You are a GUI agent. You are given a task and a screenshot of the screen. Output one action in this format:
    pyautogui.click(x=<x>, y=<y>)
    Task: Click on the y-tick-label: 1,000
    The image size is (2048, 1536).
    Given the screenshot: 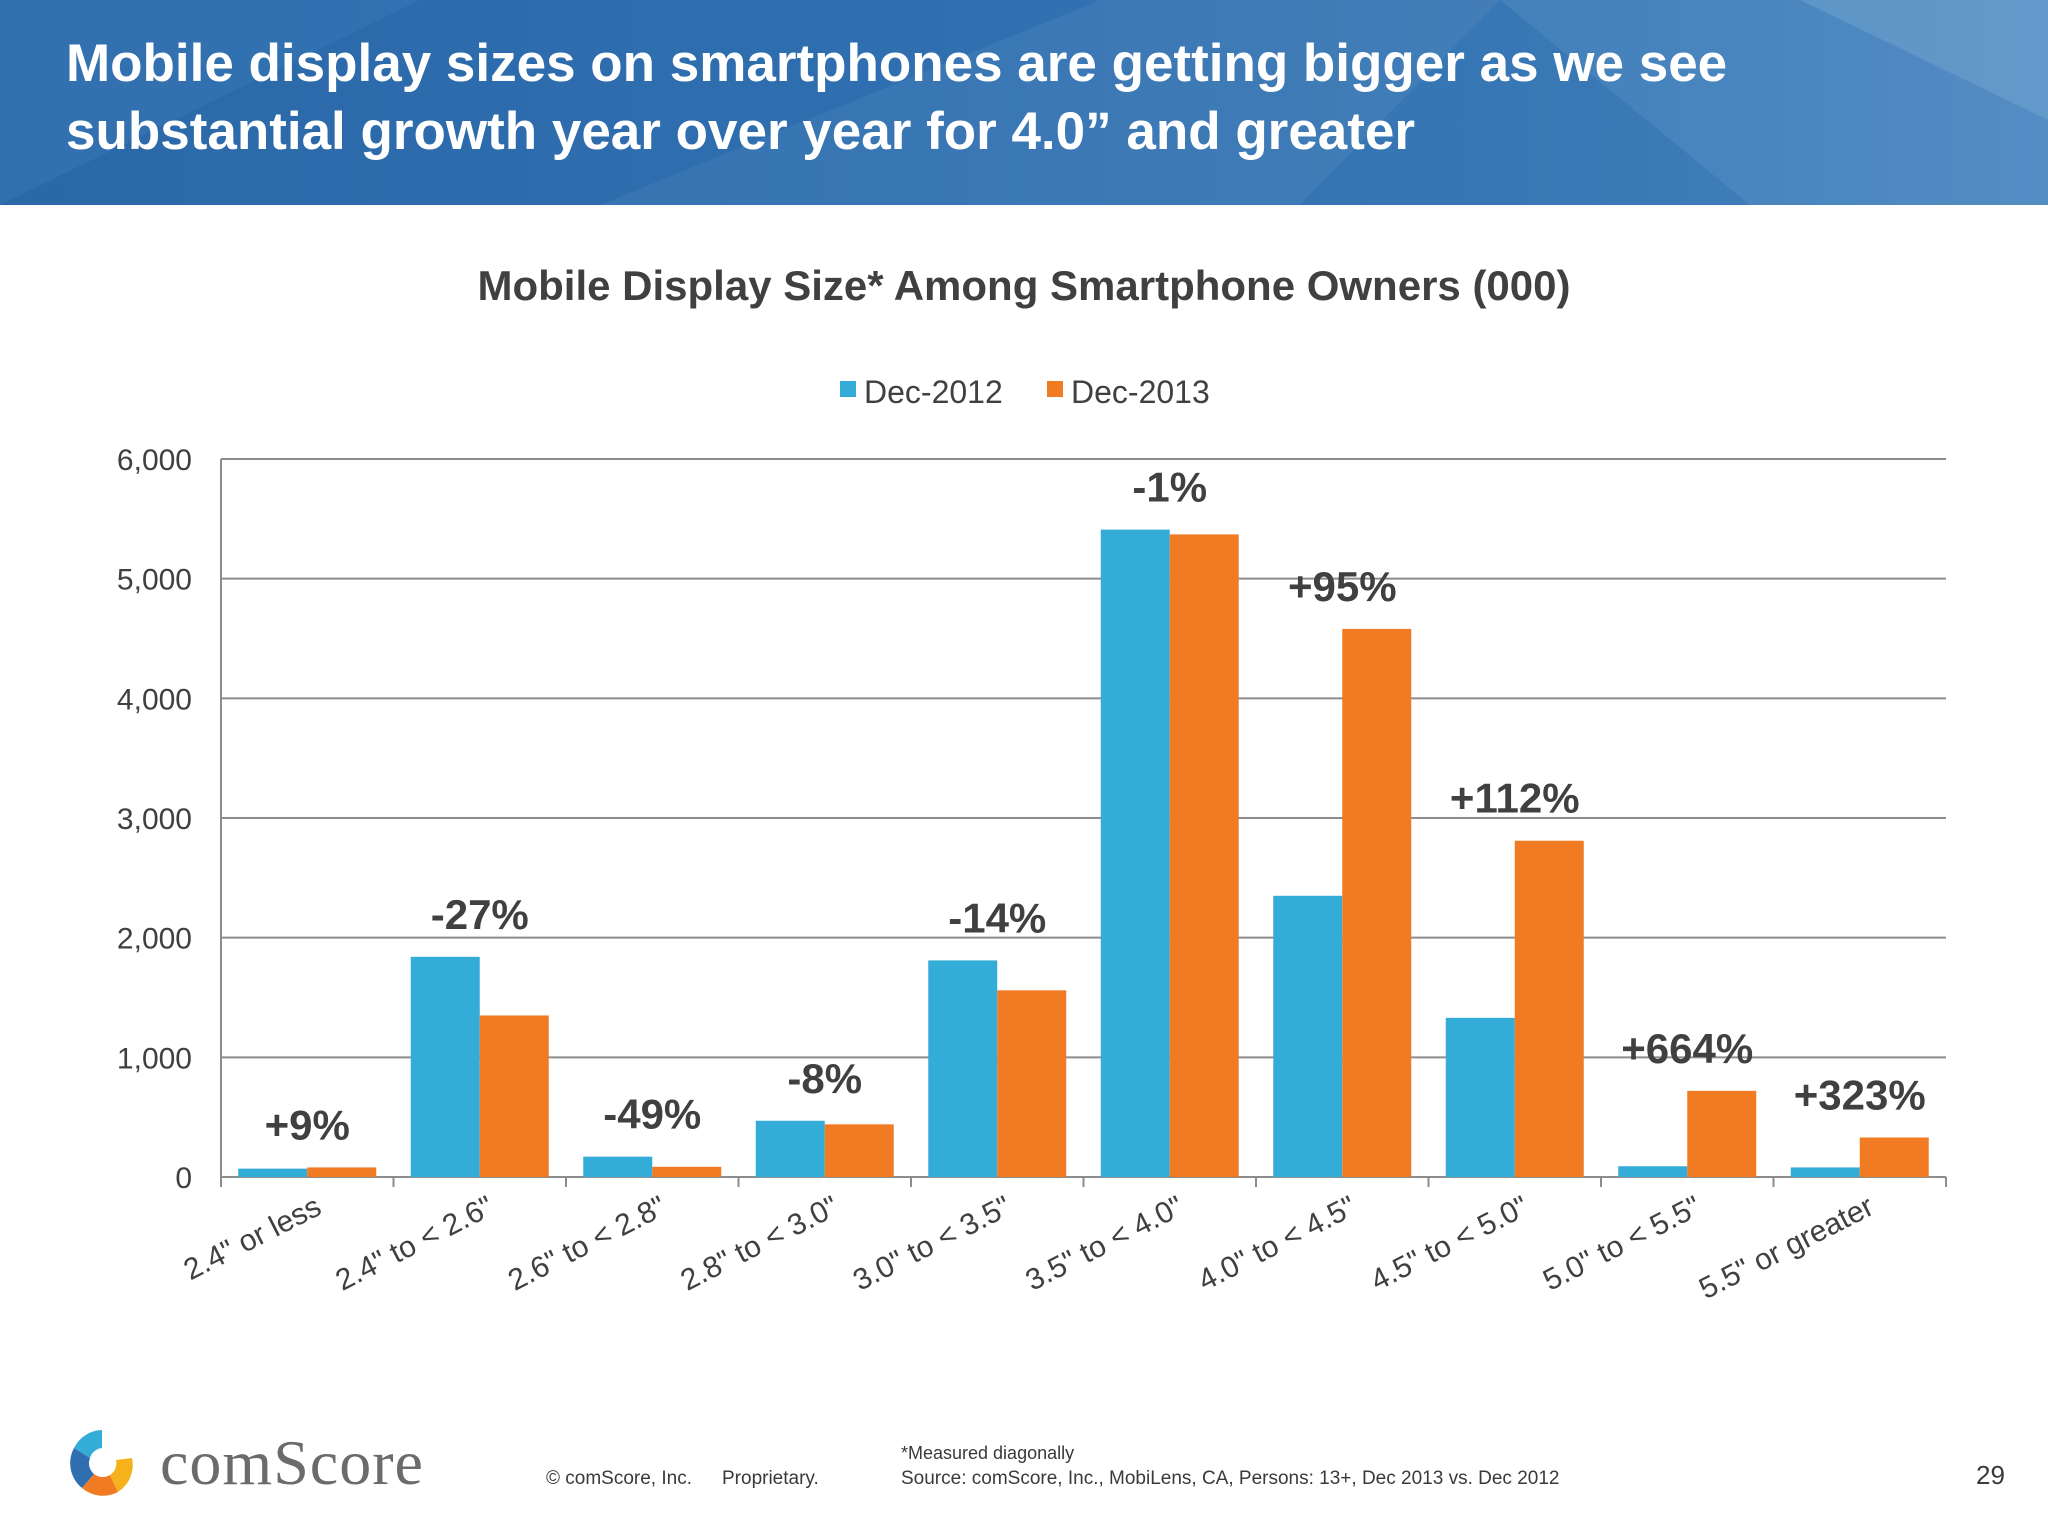 What is the action you would take?
    pyautogui.click(x=154, y=1058)
    